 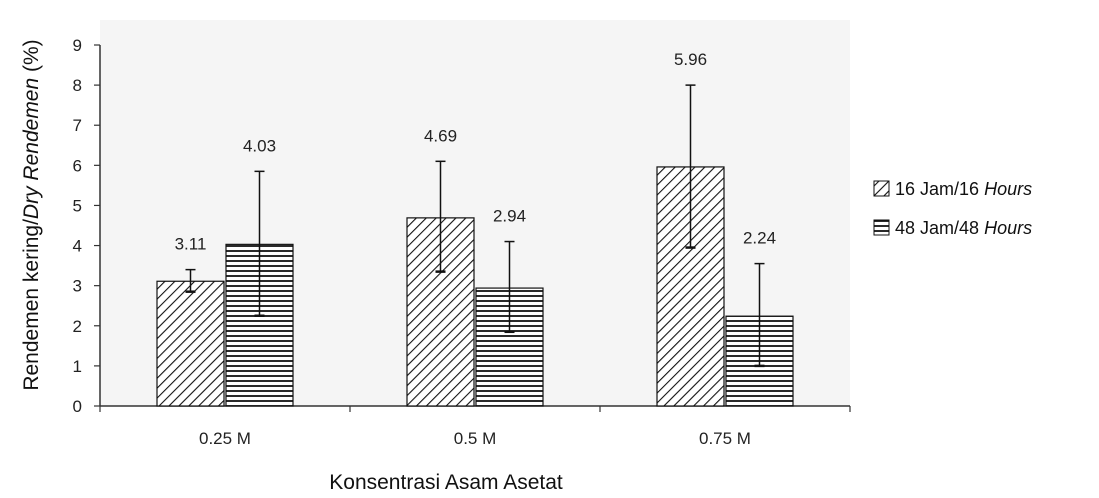 What do you see at coordinates (31, 305) in the screenshot?
I see `y-axis-title-main: Rendemen kering/` at bounding box center [31, 305].